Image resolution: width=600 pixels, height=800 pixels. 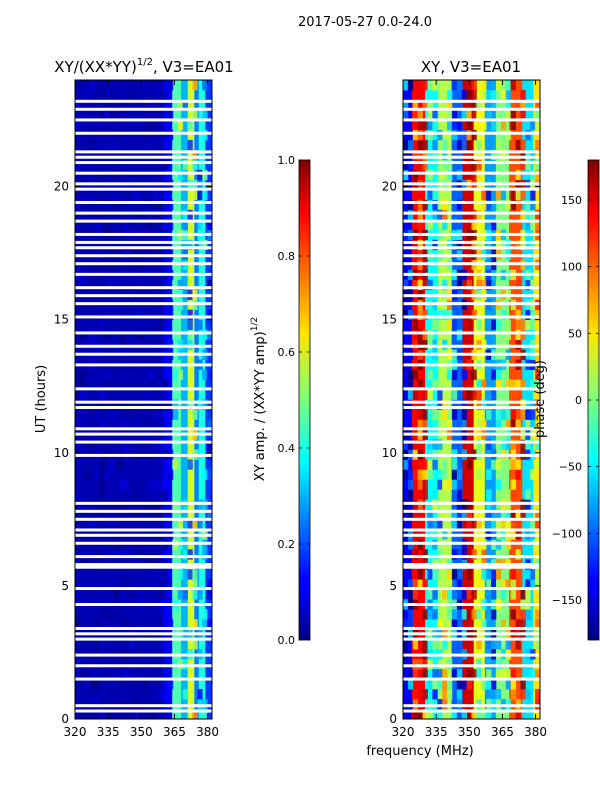 What do you see at coordinates (393, 719) in the screenshot?
I see `panel-b-ytick-label: 0` at bounding box center [393, 719].